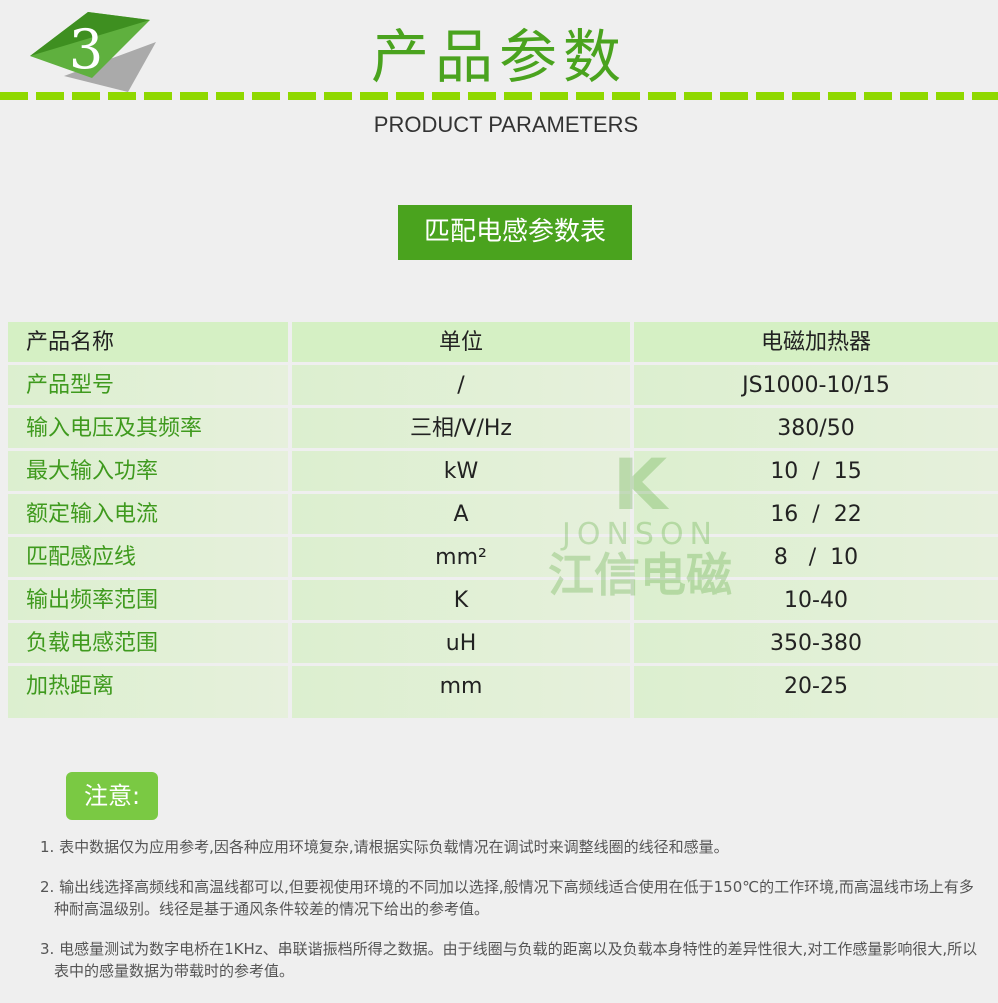 This screenshot has height=1003, width=998. I want to click on table-row: 额定输入电流 A 16 / 22, so click(503, 514).